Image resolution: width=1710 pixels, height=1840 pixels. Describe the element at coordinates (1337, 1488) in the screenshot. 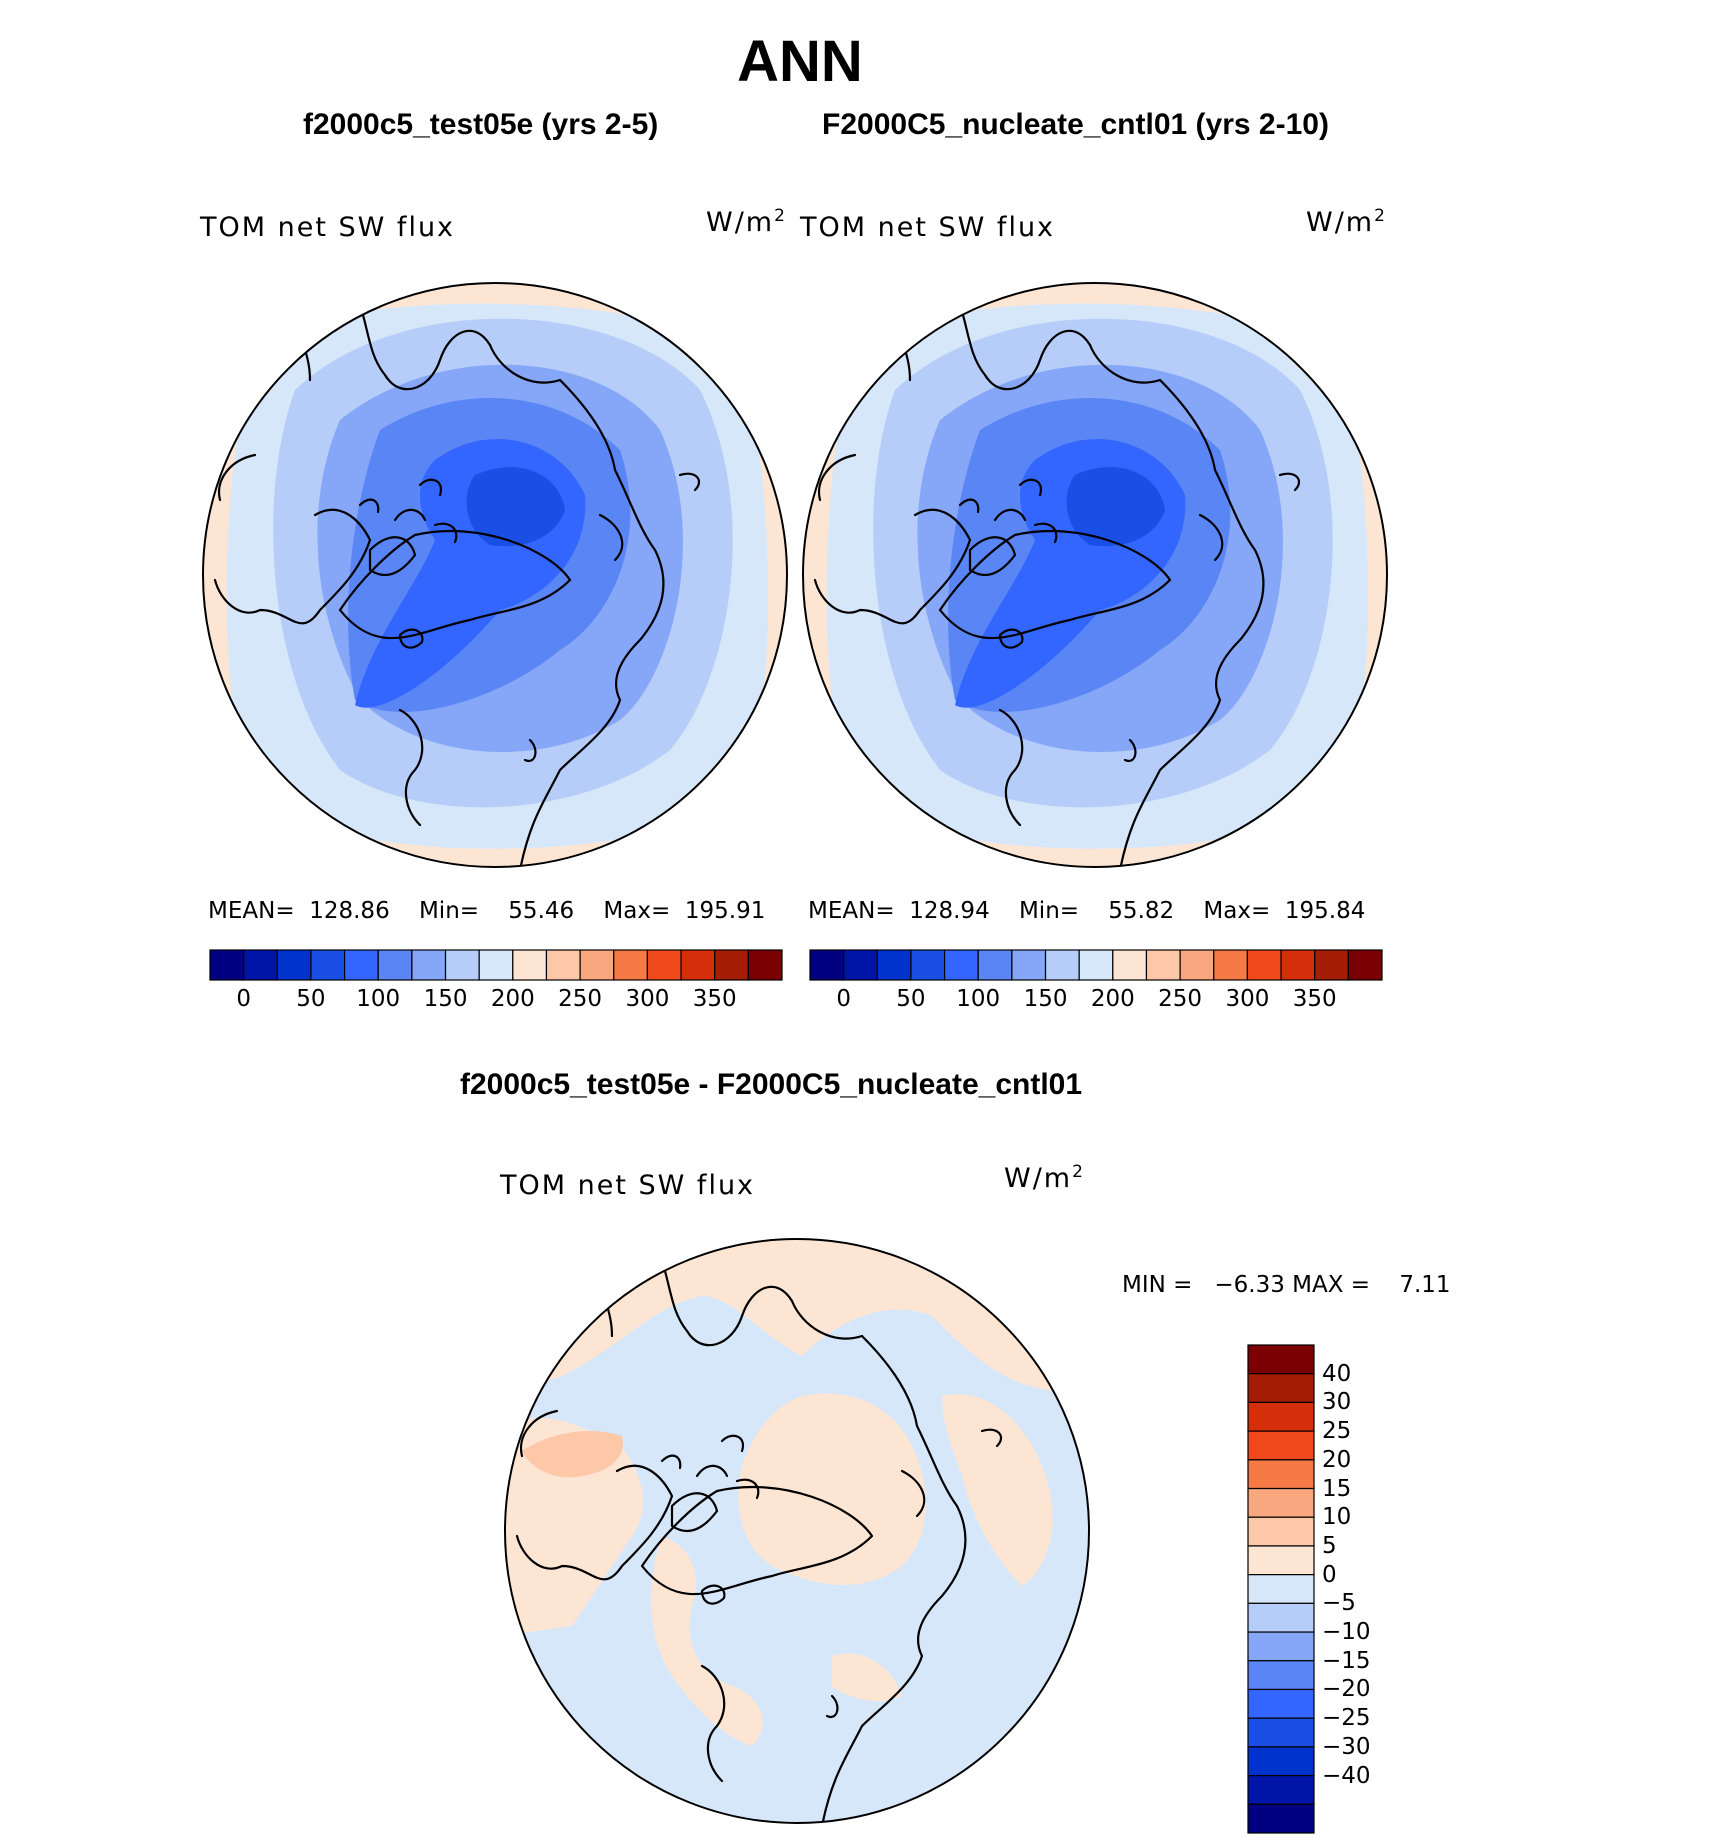

I see `colorbar-tick-label: 15` at that location.